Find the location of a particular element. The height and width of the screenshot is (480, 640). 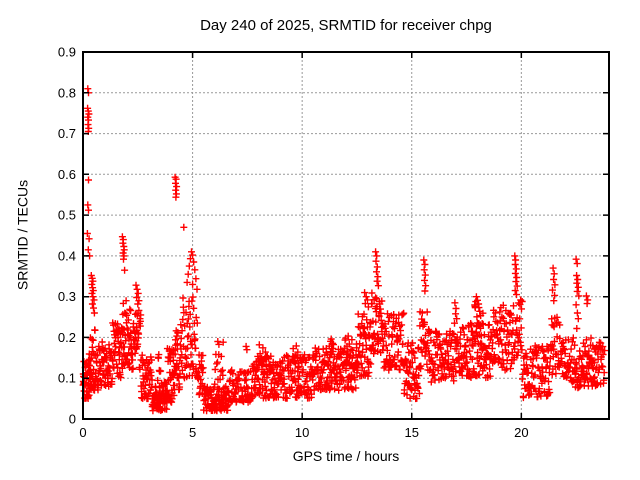

y-tick-label: 0.4 is located at coordinates (67, 255).